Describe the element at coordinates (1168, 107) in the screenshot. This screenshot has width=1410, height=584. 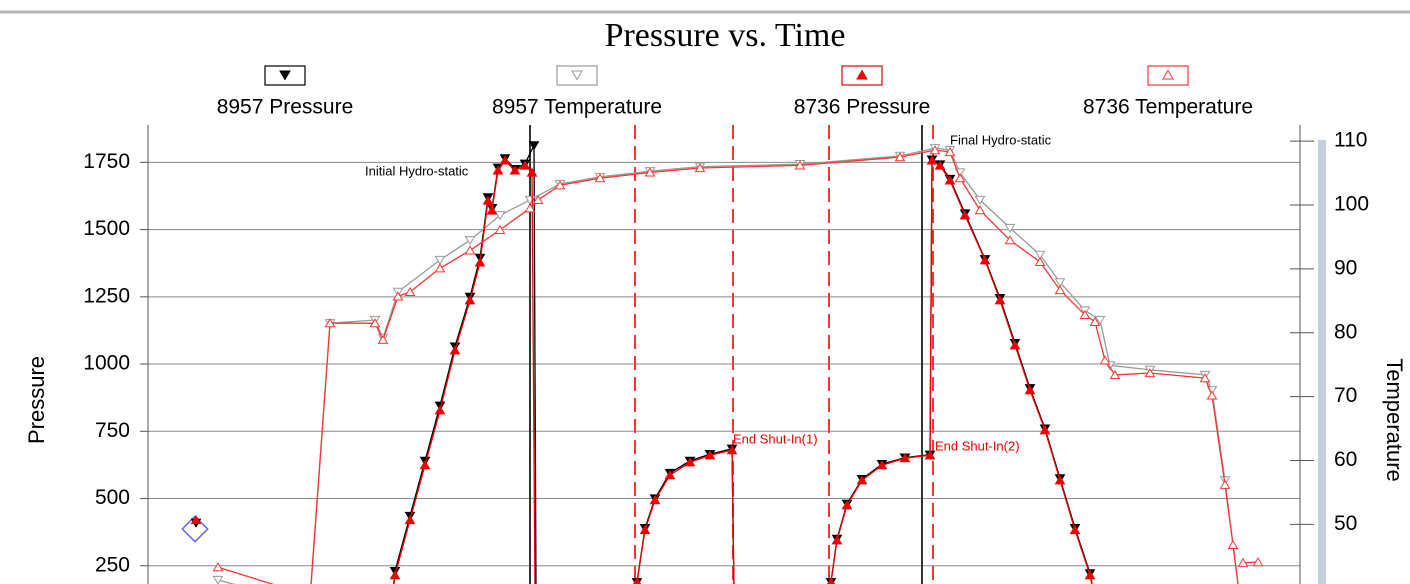
I see `legend-label: 8736 Temperature` at that location.